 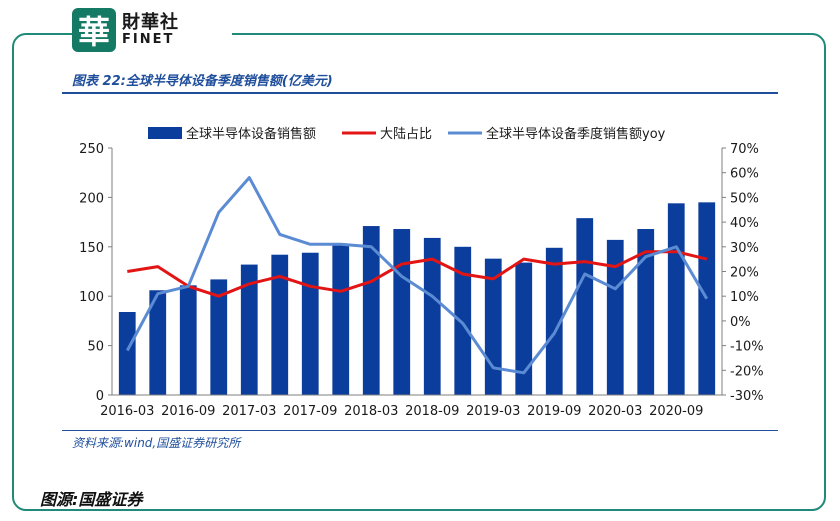 I want to click on right-tick-label: 40%, so click(x=744, y=223).